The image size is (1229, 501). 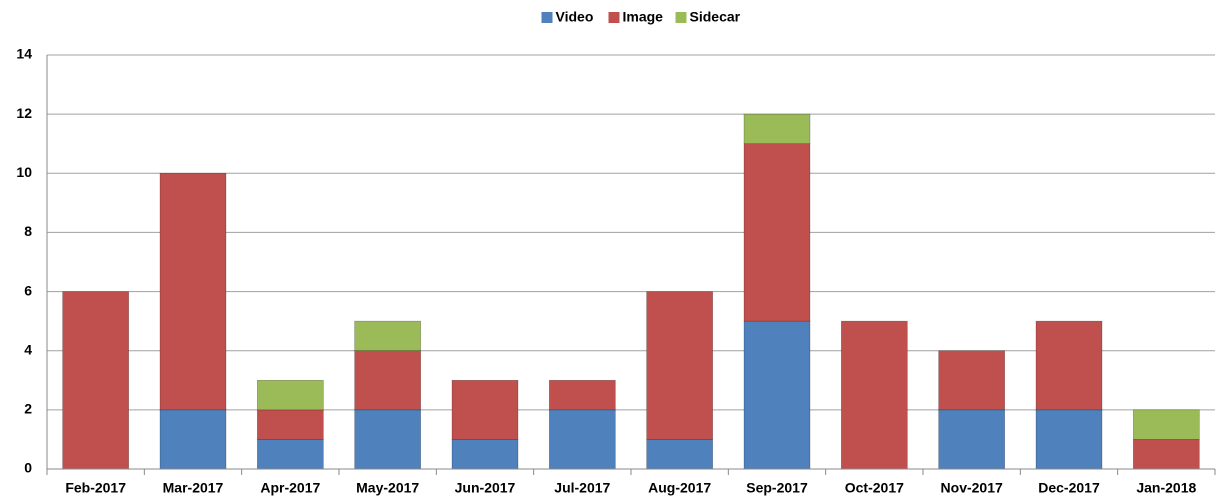 I want to click on x-tick-label: Jul-2017, so click(x=582, y=488).